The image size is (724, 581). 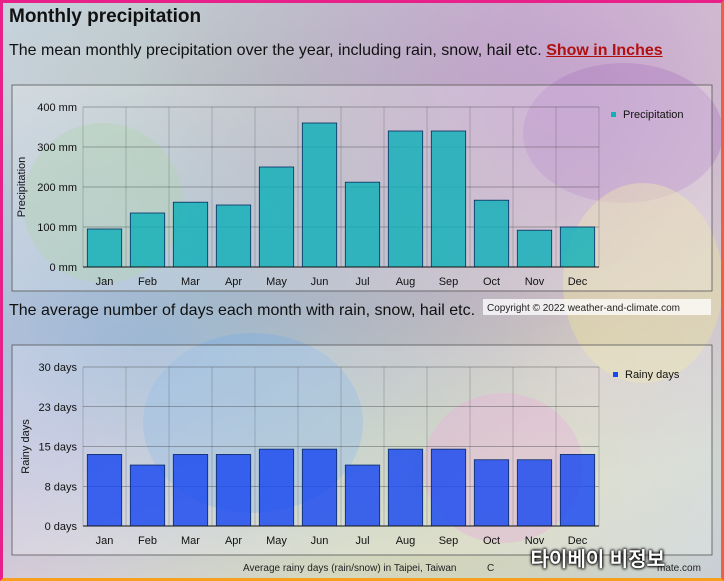 I want to click on y-axis-label: Precipitation, so click(x=22, y=187).